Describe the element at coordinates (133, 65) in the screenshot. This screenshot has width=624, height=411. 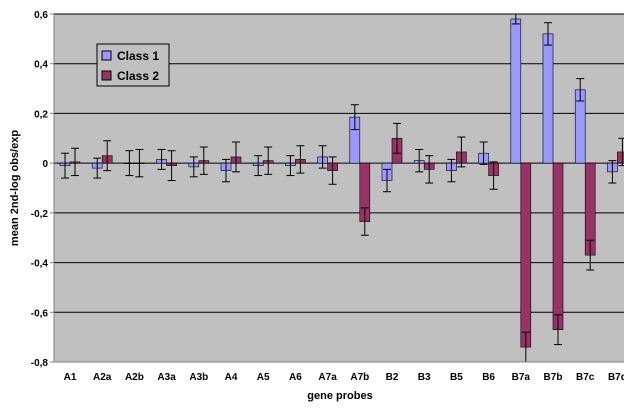
I see `legend: Class 1 Class 2` at that location.